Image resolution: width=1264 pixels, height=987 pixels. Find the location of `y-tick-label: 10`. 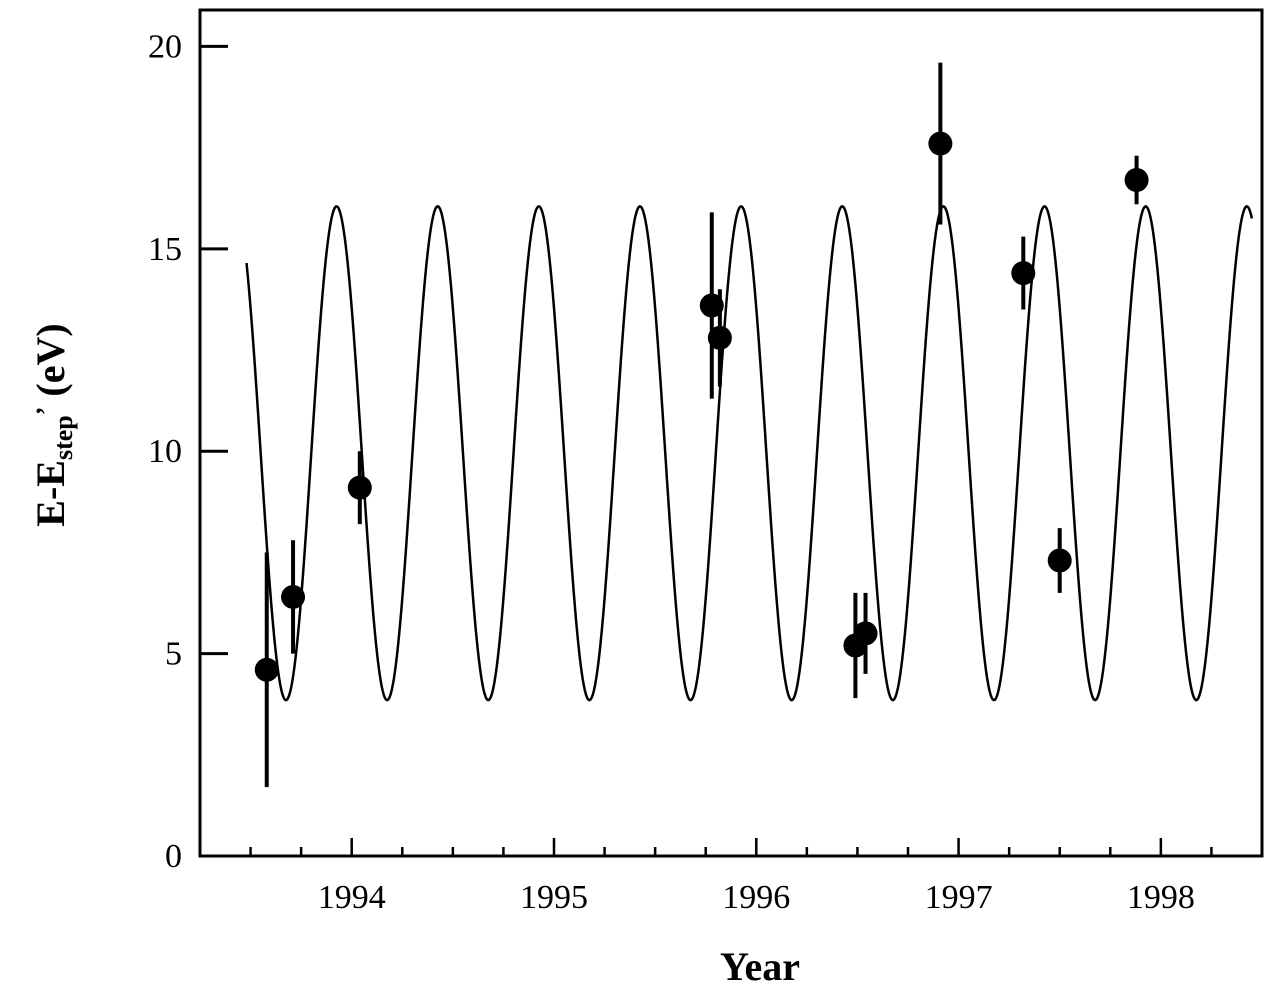

y-tick-label: 10 is located at coordinates (165, 451).